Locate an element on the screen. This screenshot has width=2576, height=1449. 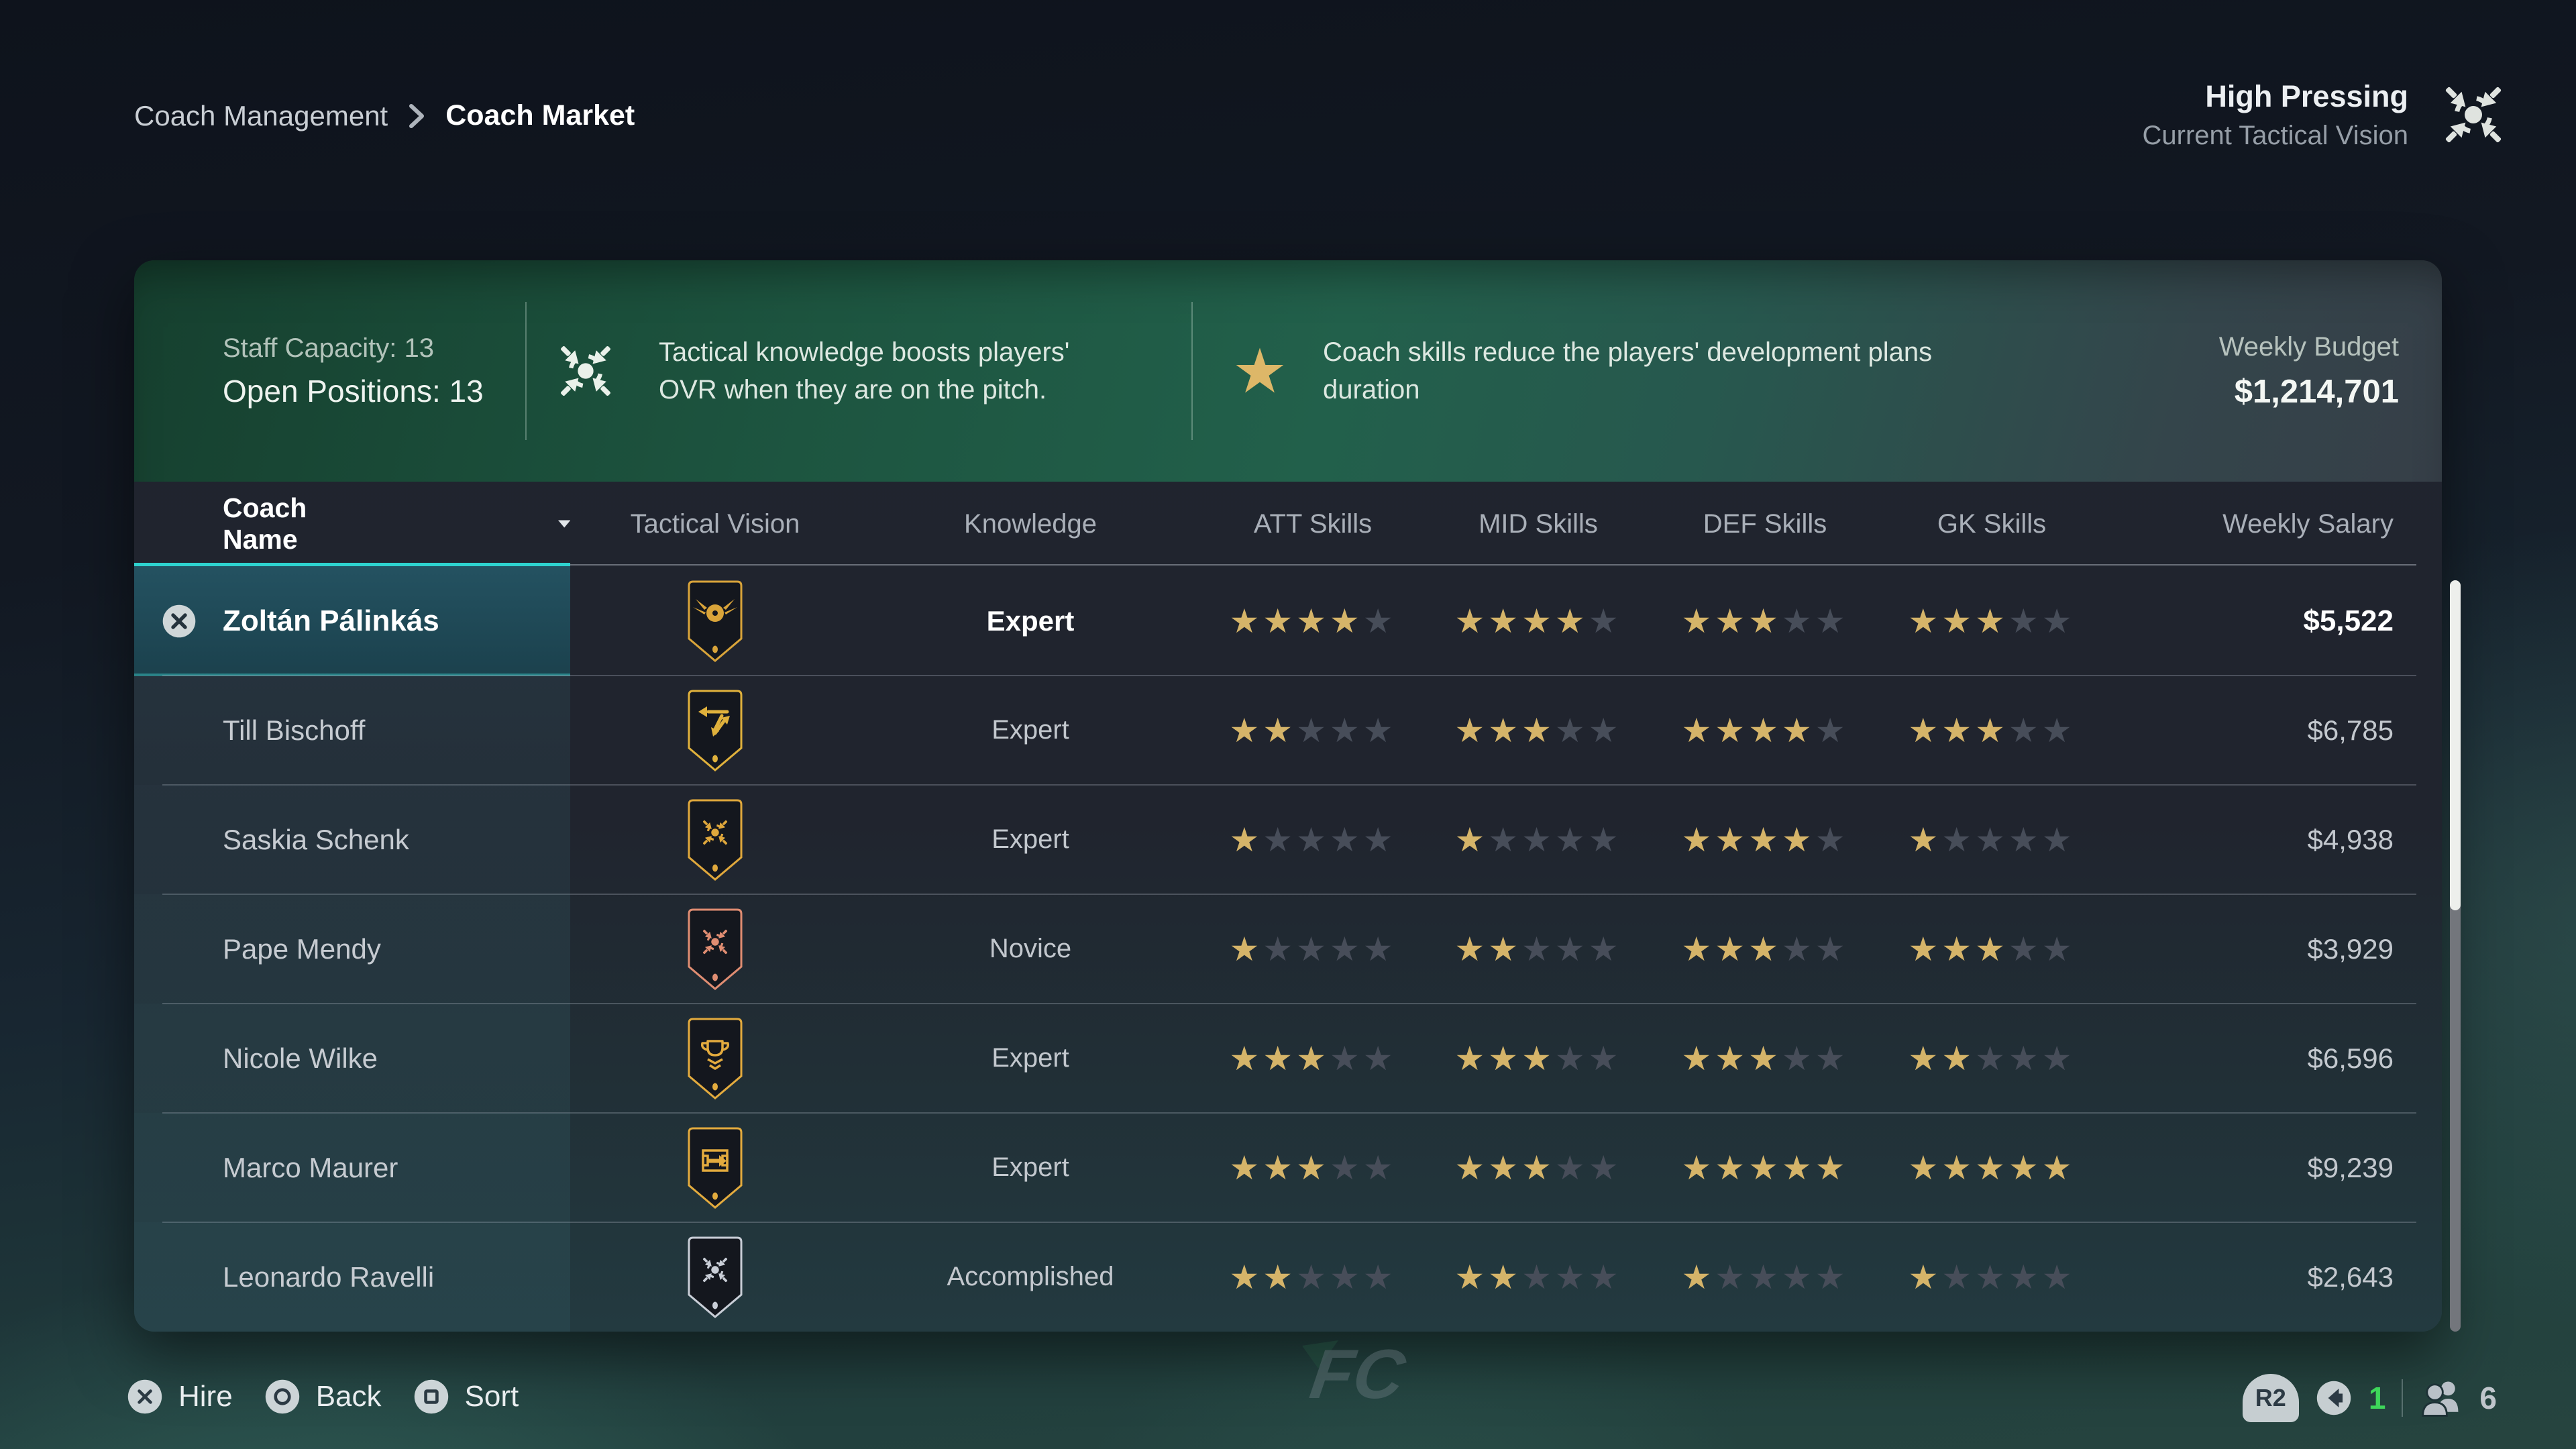
column-header-weekly-salary: Weekly Salary is located at coordinates (2308, 523).